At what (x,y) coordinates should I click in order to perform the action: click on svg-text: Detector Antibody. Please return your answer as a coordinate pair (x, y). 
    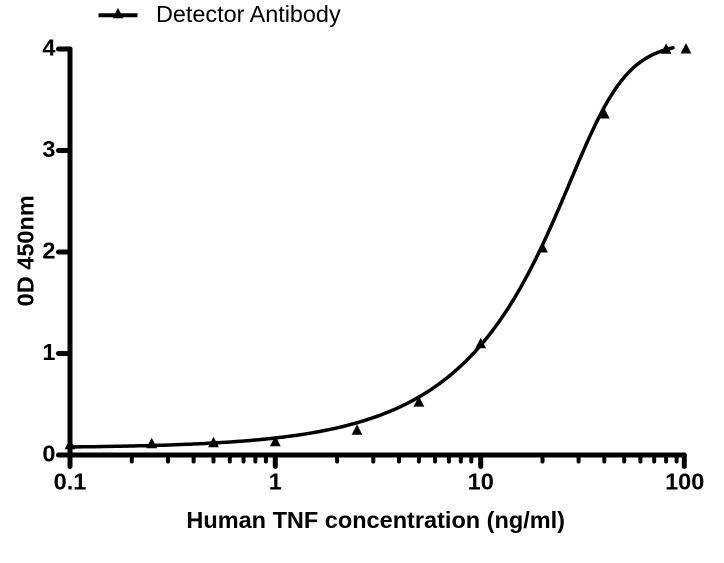
    Looking at the image, I should click on (248, 14).